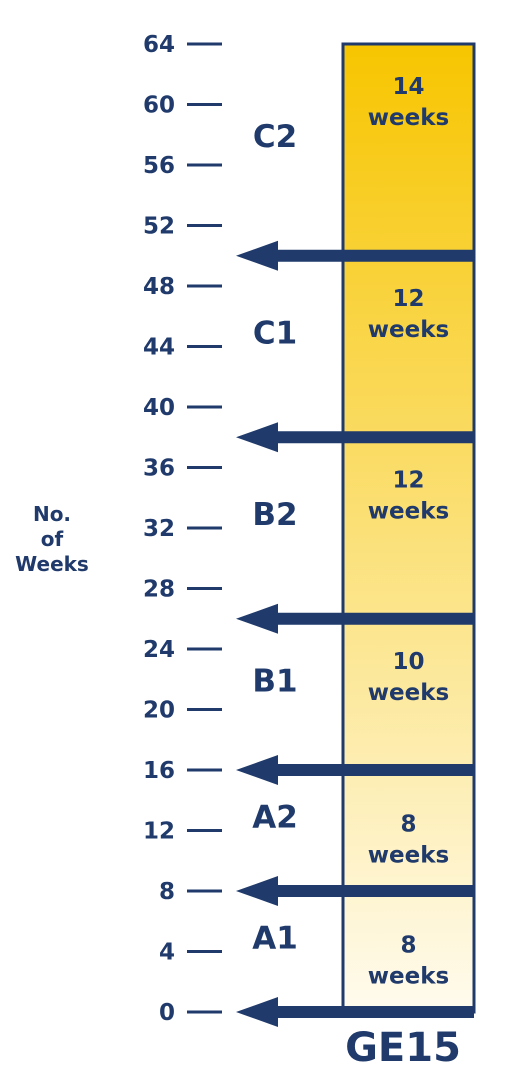 This screenshot has width=524, height=1080. I want to click on y-axis-label-line: No., so click(52, 514).